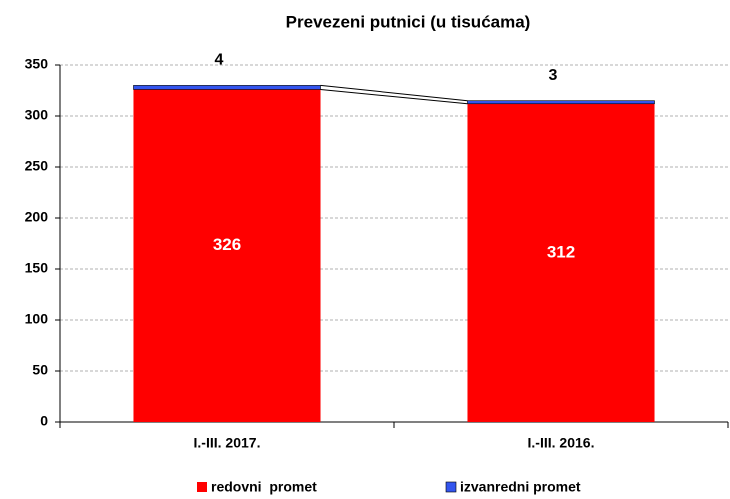 This screenshot has height=499, width=730. Describe the element at coordinates (37, 166) in the screenshot. I see `y-tick-label: 250` at that location.